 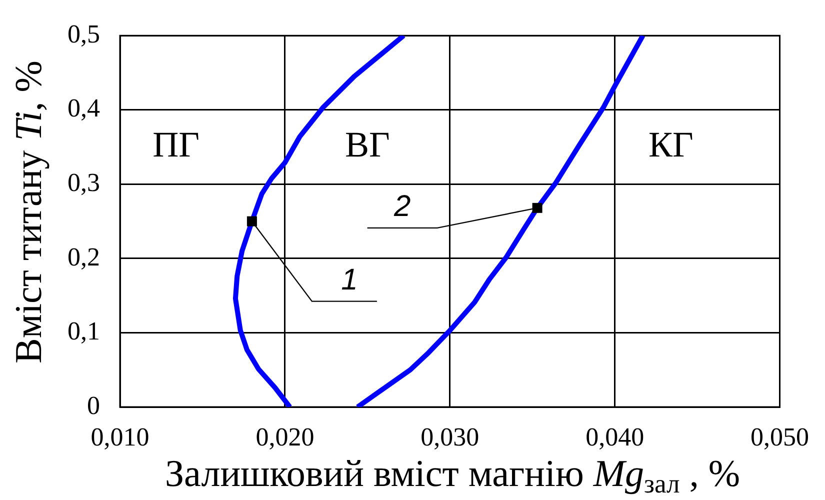 I want to click on y-axis-title: Вміст титану Ti, %, so click(x=29, y=212).